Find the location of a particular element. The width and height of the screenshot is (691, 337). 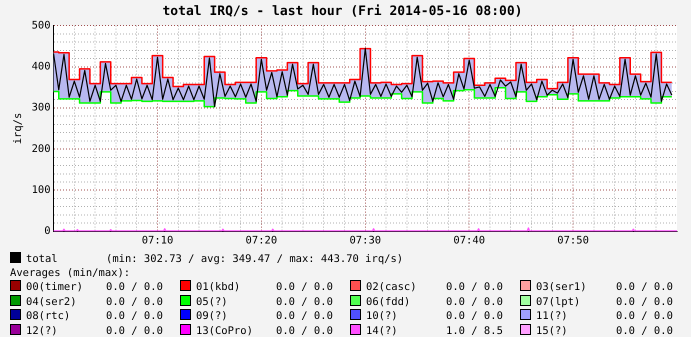

text: 1.0 / 8.5 is located at coordinates (474, 330).